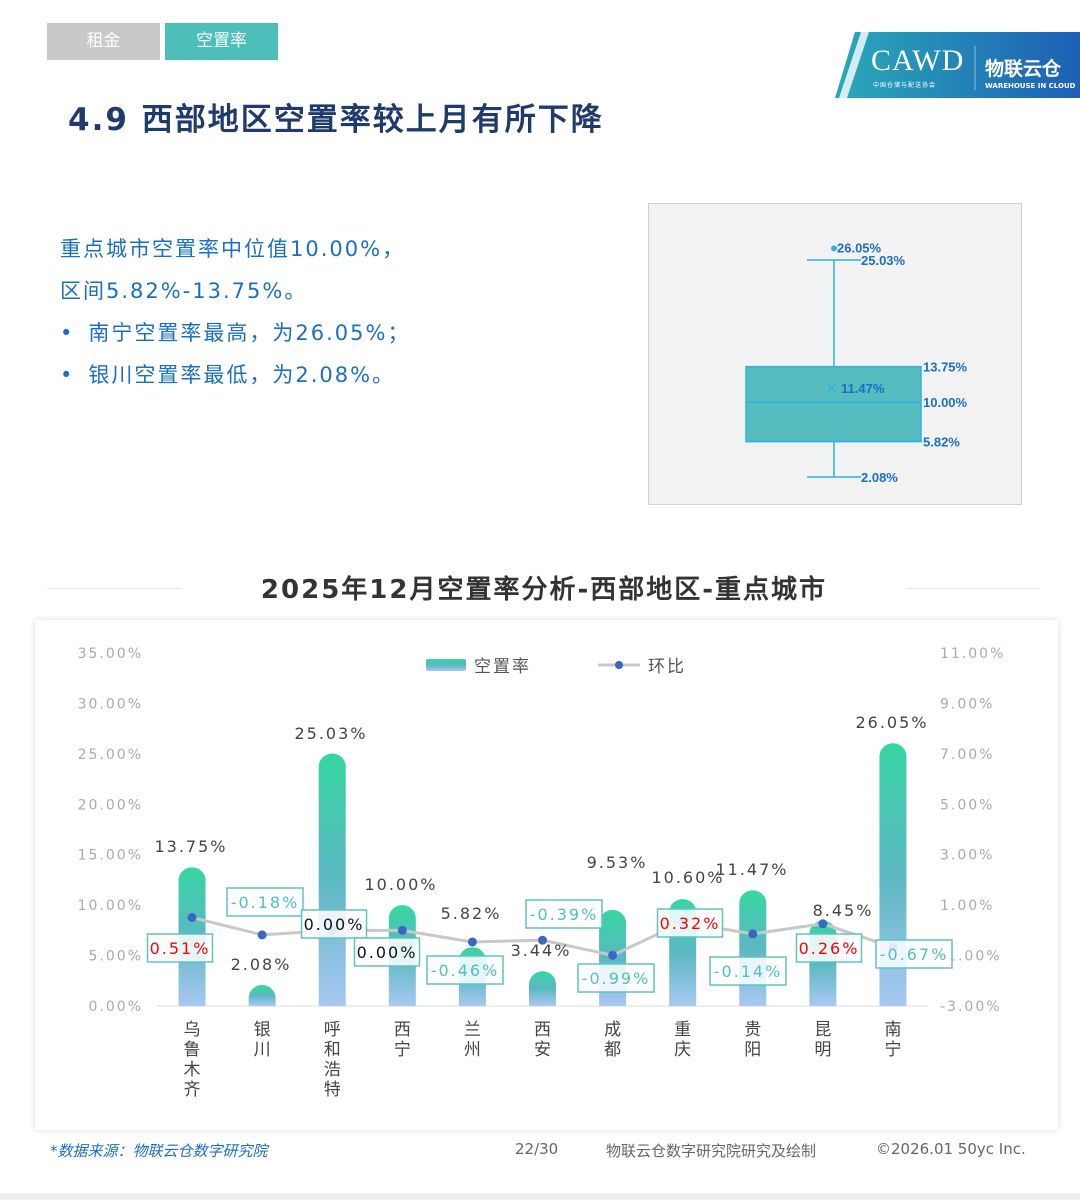 The height and width of the screenshot is (1200, 1080). What do you see at coordinates (1023, 69) in the screenshot?
I see `logo-wic: 物联云仓` at bounding box center [1023, 69].